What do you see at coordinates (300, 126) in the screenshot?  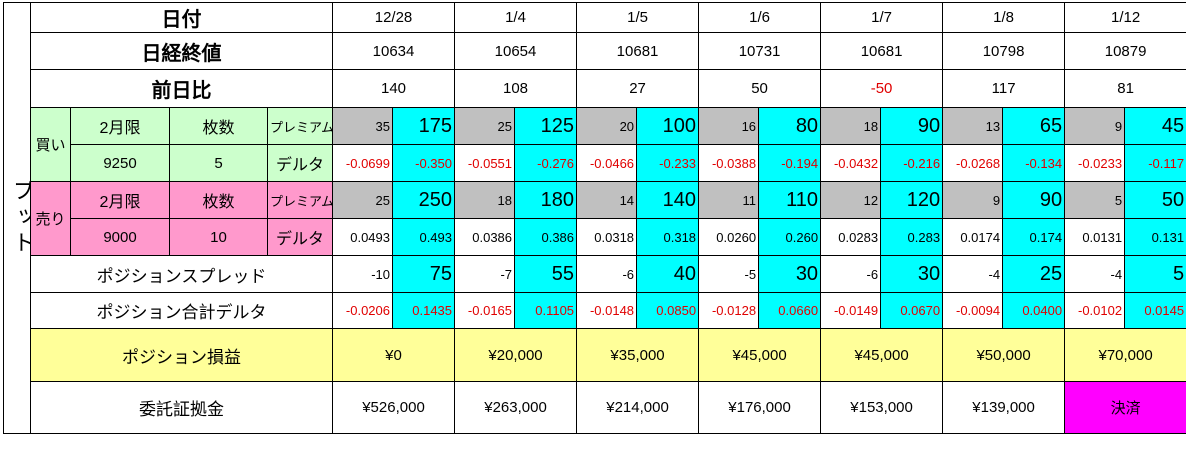 I see `buy-premium-label: プレミアム` at bounding box center [300, 126].